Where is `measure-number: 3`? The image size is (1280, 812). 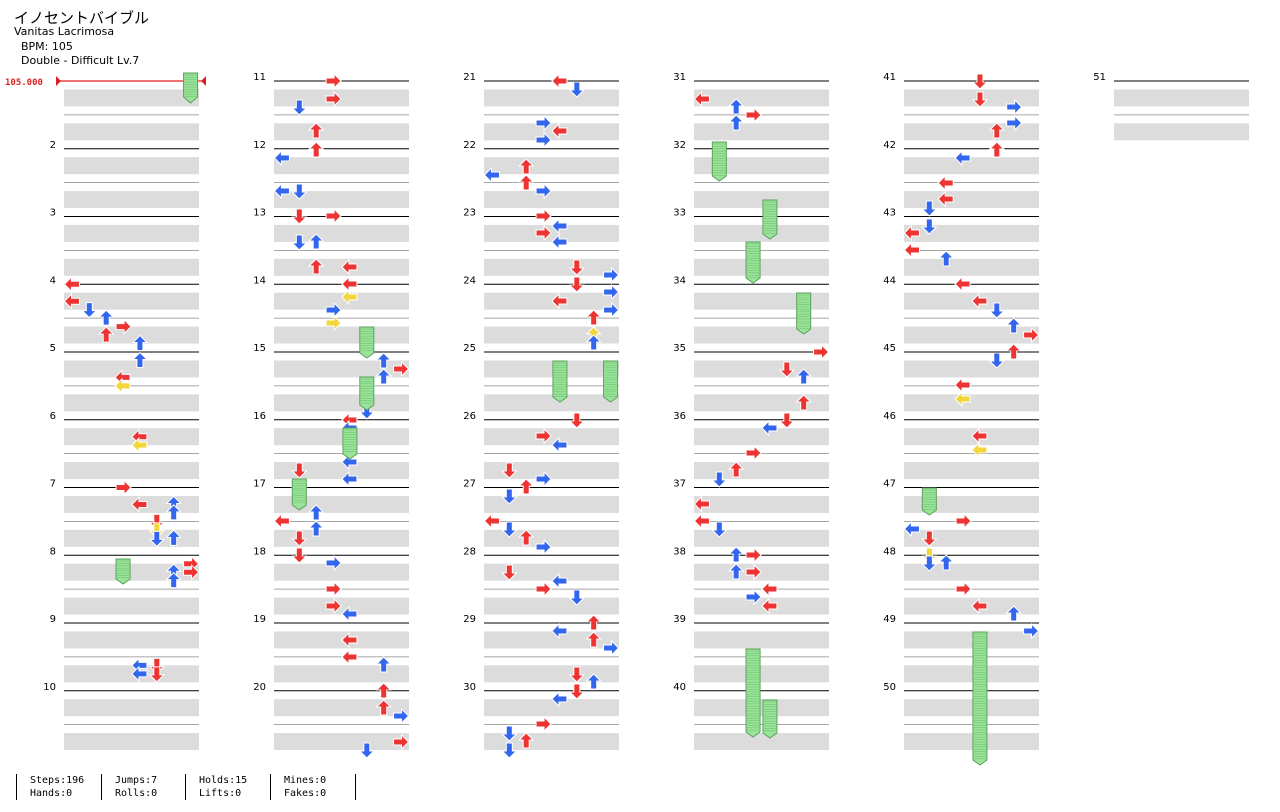
measure-number: 3 is located at coordinates (53, 213).